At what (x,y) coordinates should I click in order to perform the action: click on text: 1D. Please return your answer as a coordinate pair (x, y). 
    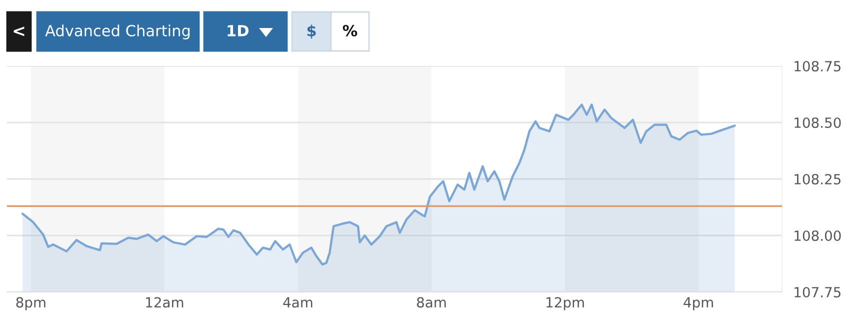
    Looking at the image, I should click on (238, 30).